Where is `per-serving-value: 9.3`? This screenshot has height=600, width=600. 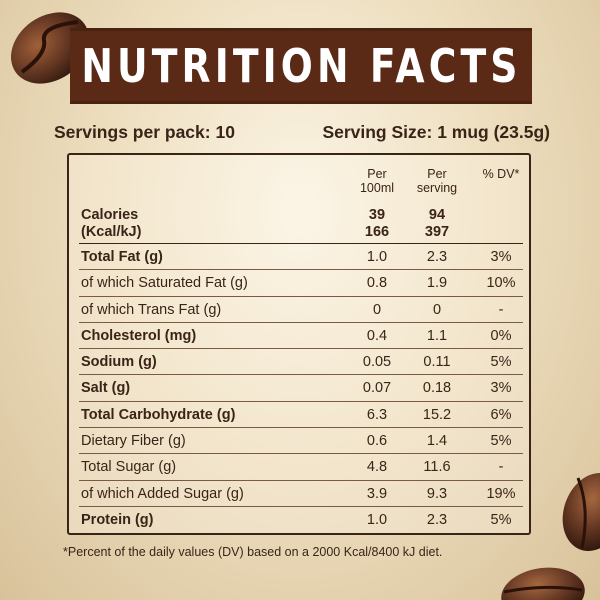 per-serving-value: 9.3 is located at coordinates (437, 493).